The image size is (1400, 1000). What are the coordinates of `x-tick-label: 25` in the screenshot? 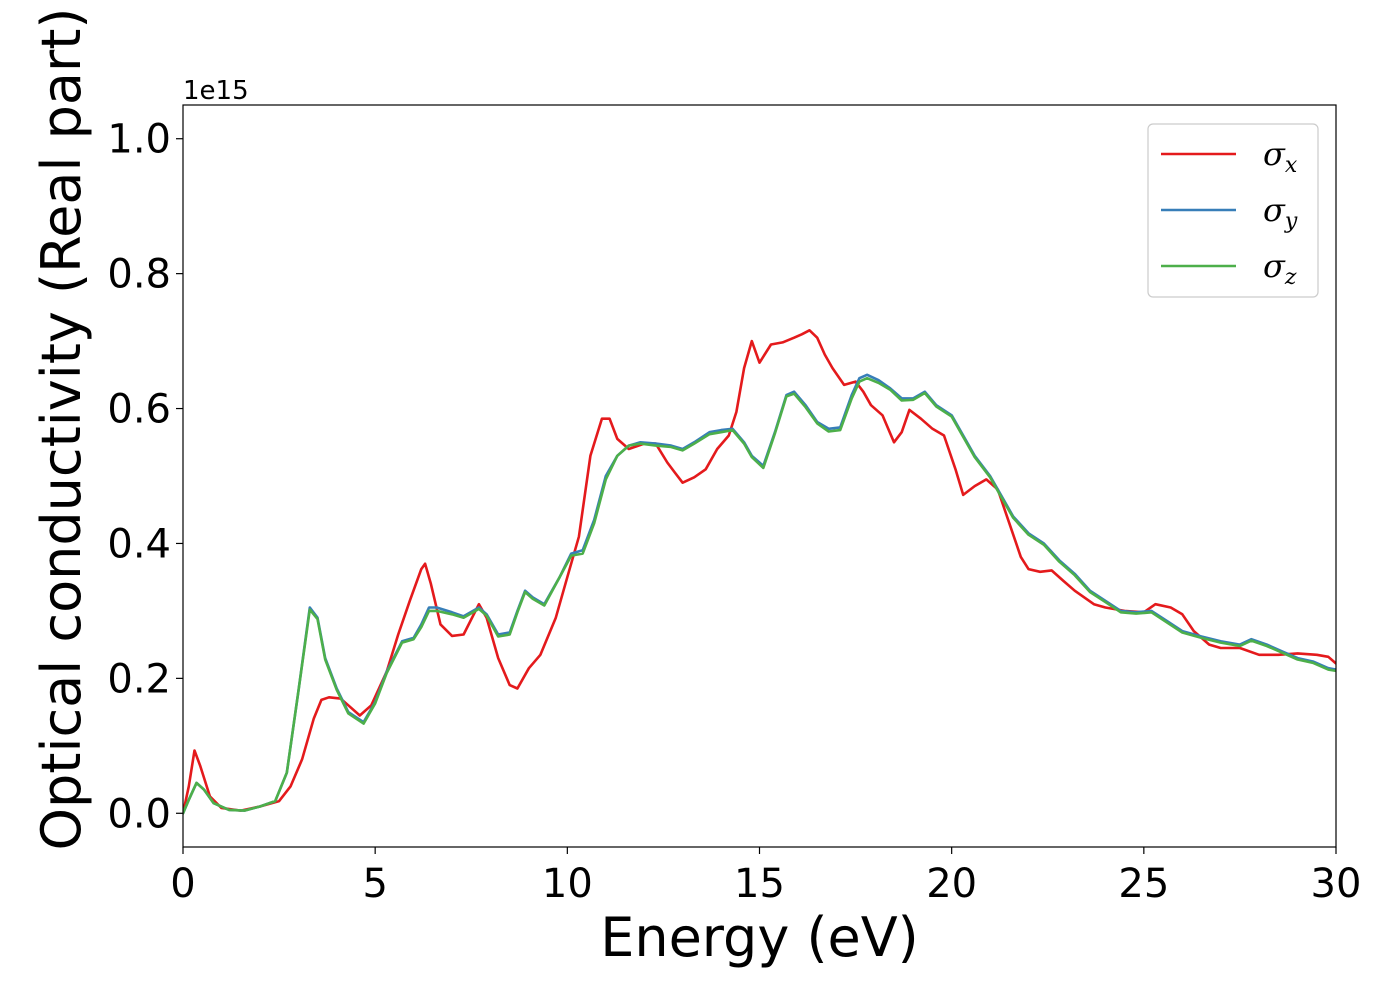 It's located at (1143, 884).